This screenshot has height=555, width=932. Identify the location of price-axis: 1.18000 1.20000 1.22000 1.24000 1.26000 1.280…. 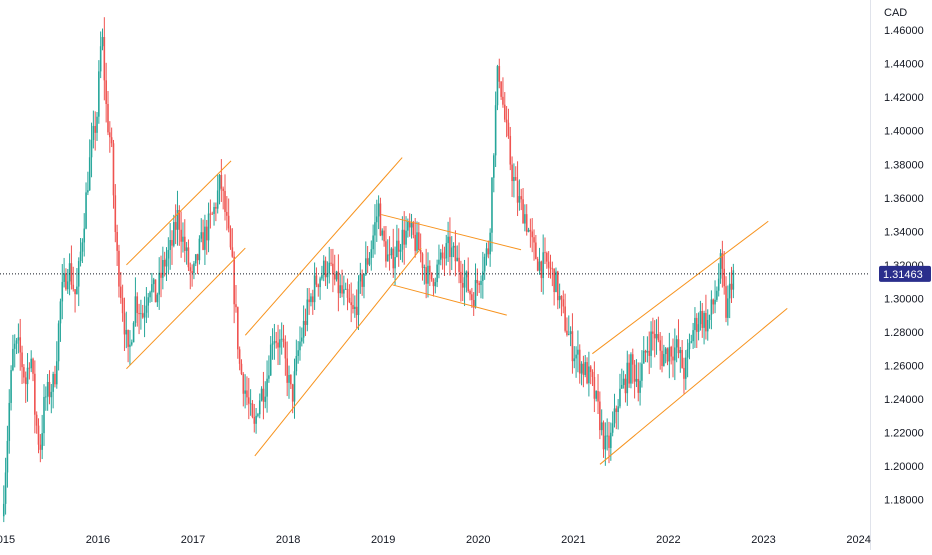
(904, 265).